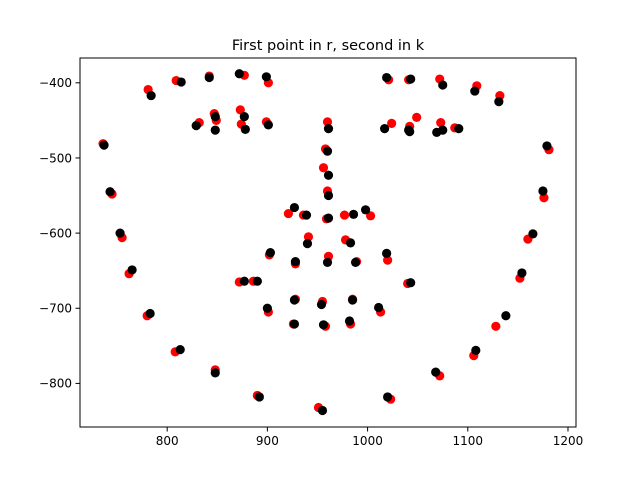 Image resolution: width=640 pixels, height=480 pixels. I want to click on x-tick-label-1: 800, so click(167, 441).